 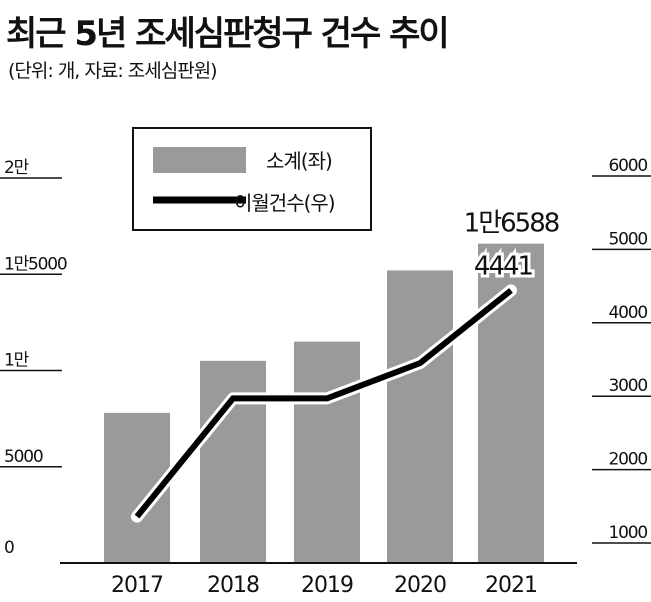 I want to click on right-tick-label: 5000, so click(x=628, y=239).